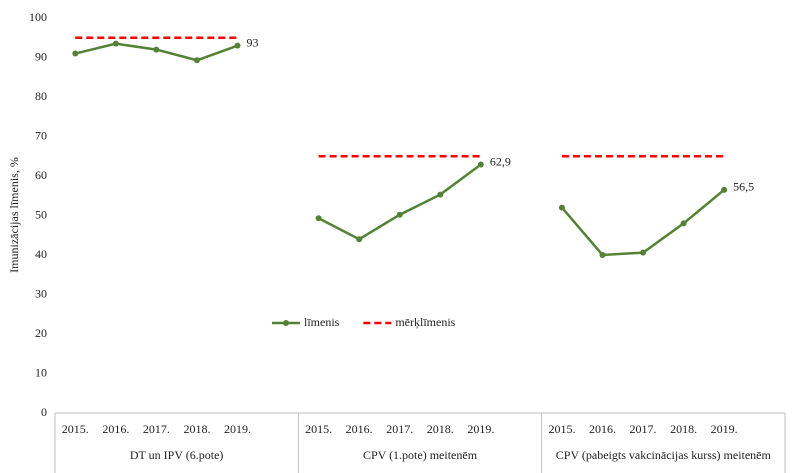 This screenshot has height=473, width=798. Describe the element at coordinates (425, 322) in the screenshot. I see `legend-label: mērķlīmenis` at that location.